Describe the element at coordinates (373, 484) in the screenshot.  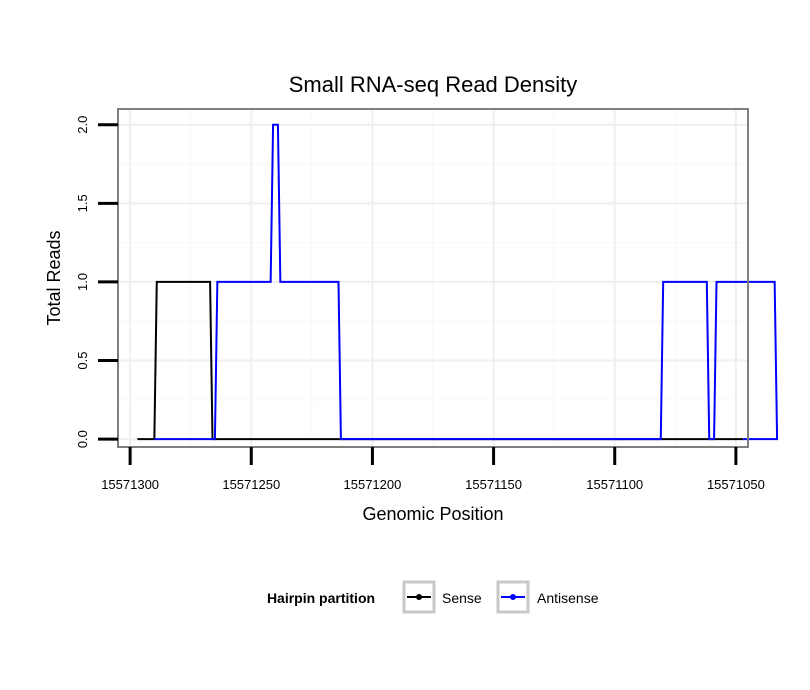
I see `x-tick-label: 15571200` at that location.